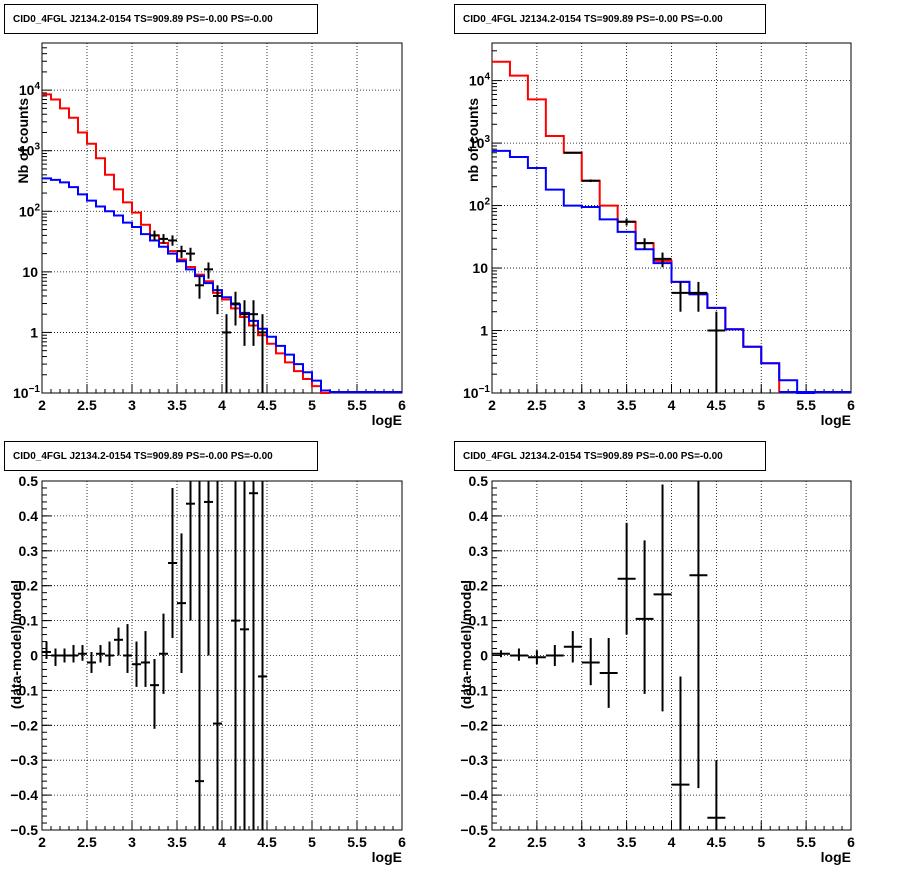 The image size is (898, 875). What do you see at coordinates (479, 551) in the screenshot?
I see `y-tick-label: 0.3` at bounding box center [479, 551].